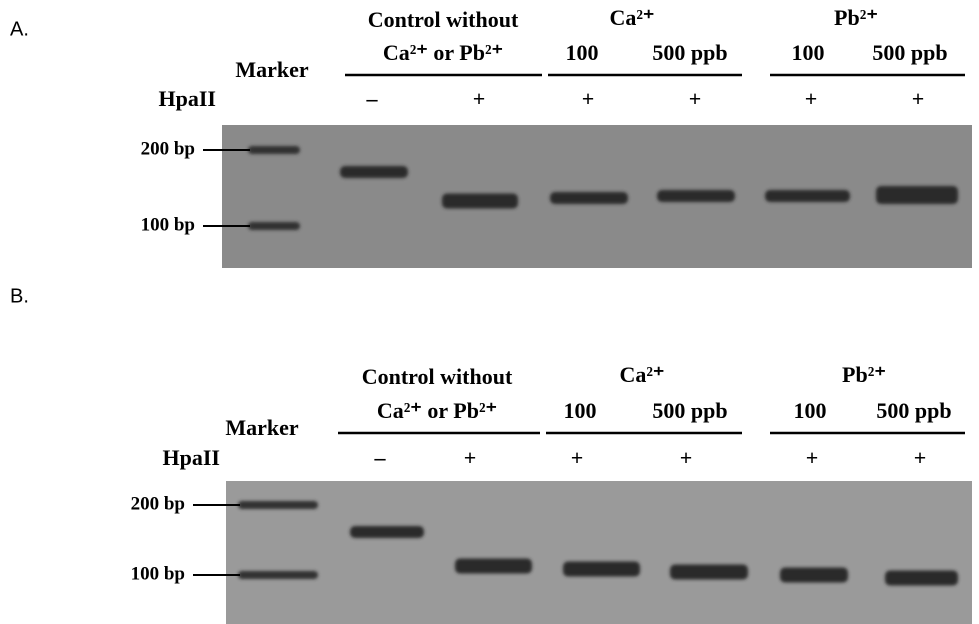 Image resolution: width=979 pixels, height=624 pixels. Describe the element at coordinates (19, 29) in the screenshot. I see `panel-label: A.` at that location.